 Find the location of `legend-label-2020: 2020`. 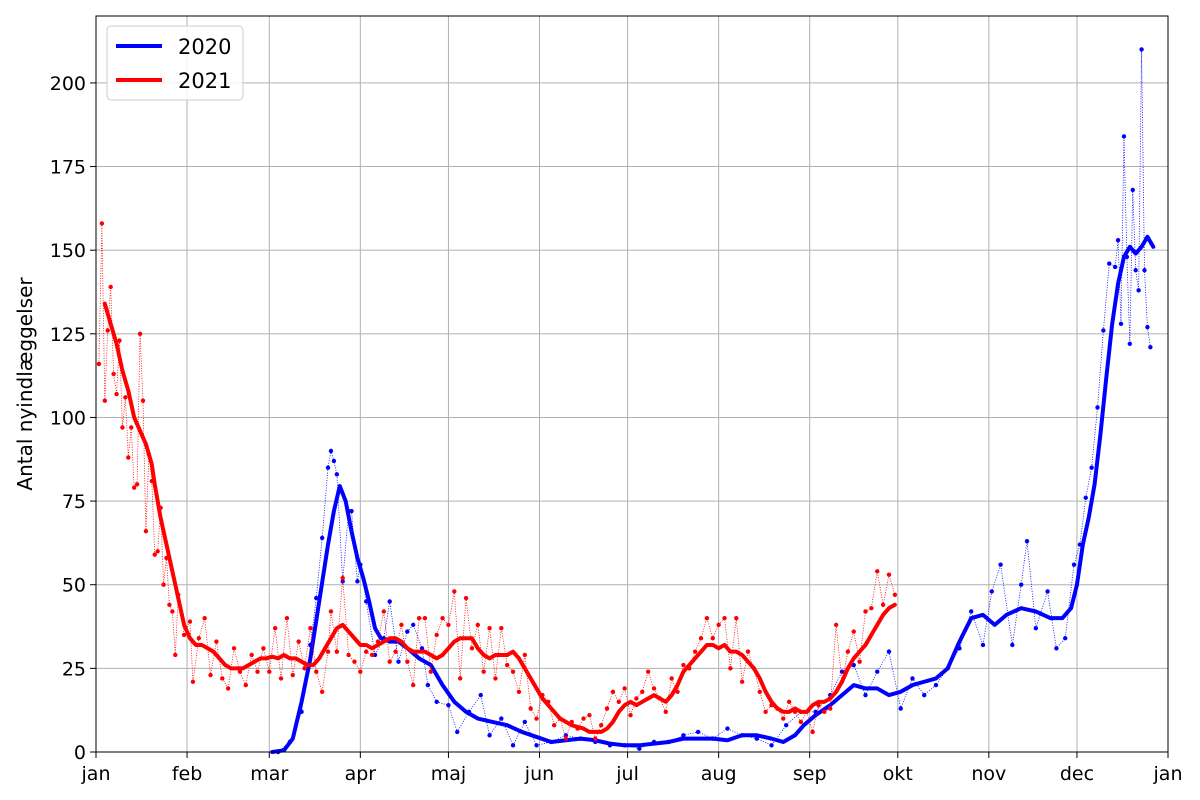

legend-label-2020: 2020 is located at coordinates (204, 47).